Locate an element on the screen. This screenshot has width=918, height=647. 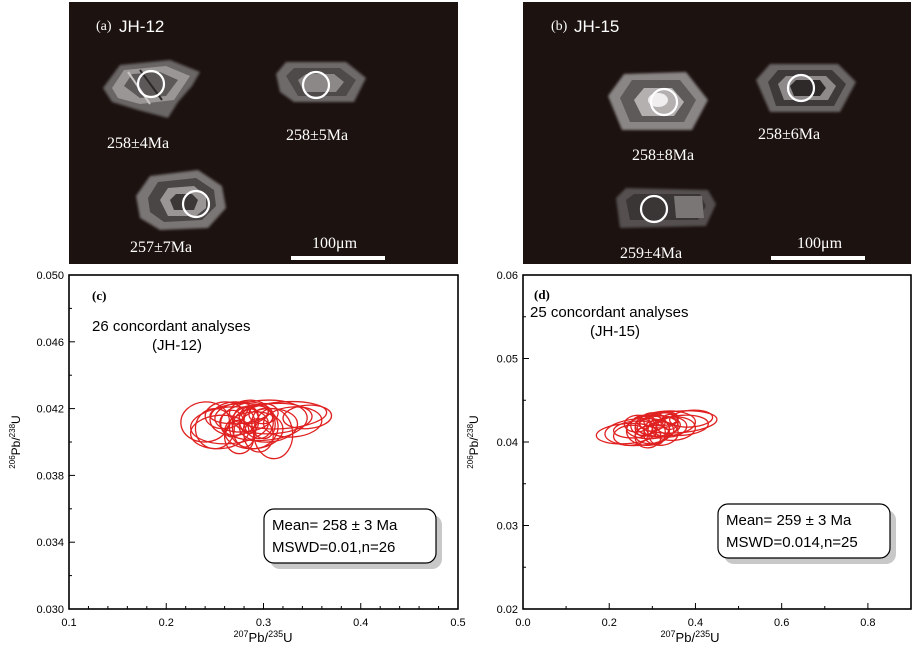
stats-box: Mean= 258 ± 3 Ma MSWD=0.01,n=26 is located at coordinates (352, 538).